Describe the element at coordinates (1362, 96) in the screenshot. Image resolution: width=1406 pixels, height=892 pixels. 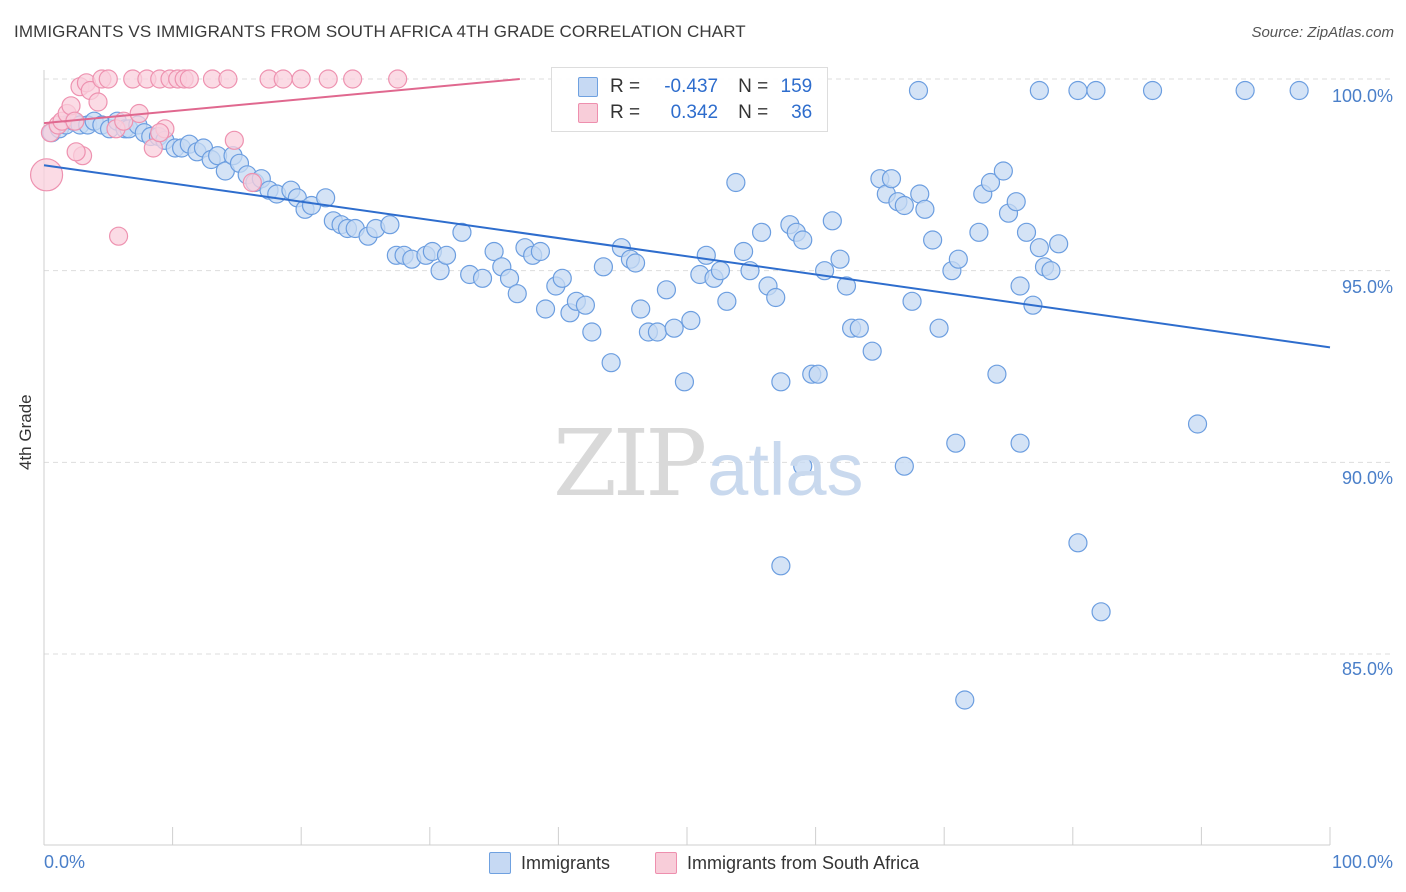
I see `y-tick-label-100: 100.0%` at that location.